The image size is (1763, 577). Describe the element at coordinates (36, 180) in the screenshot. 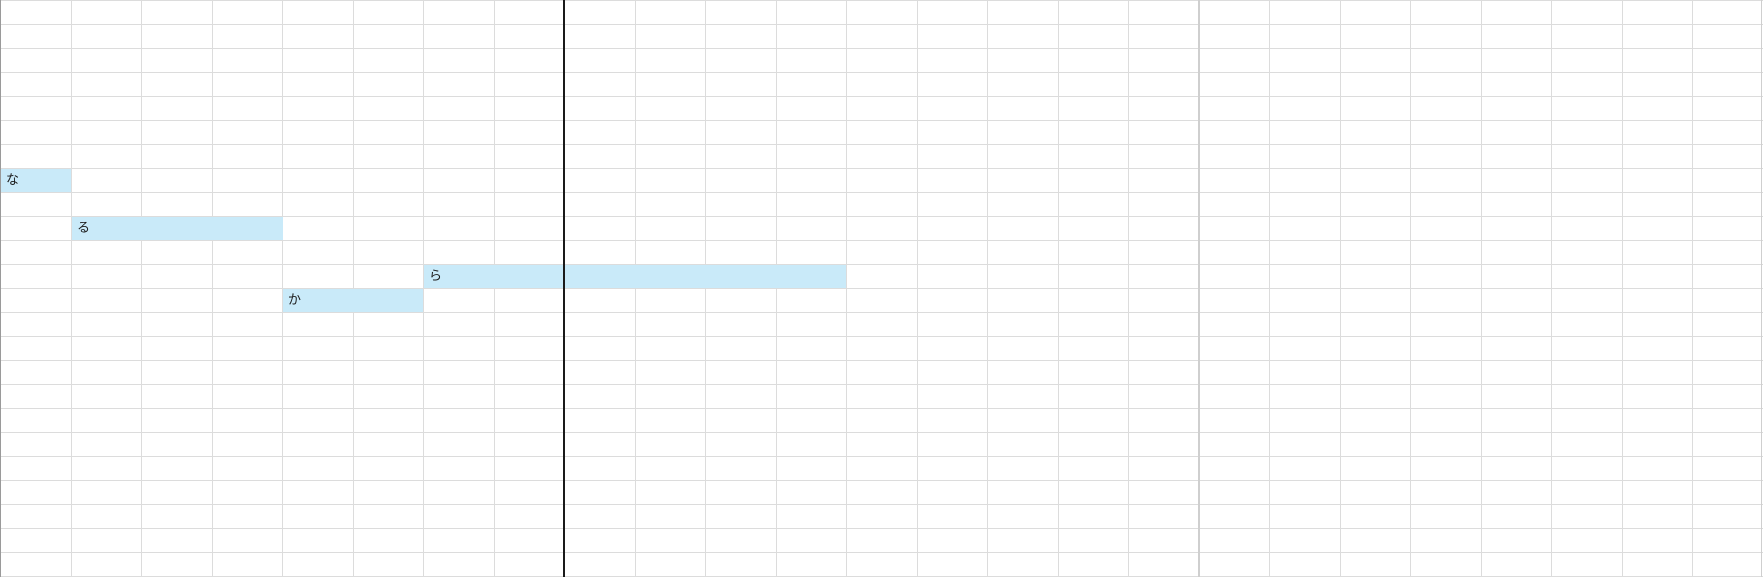

I see `note-block: な` at that location.